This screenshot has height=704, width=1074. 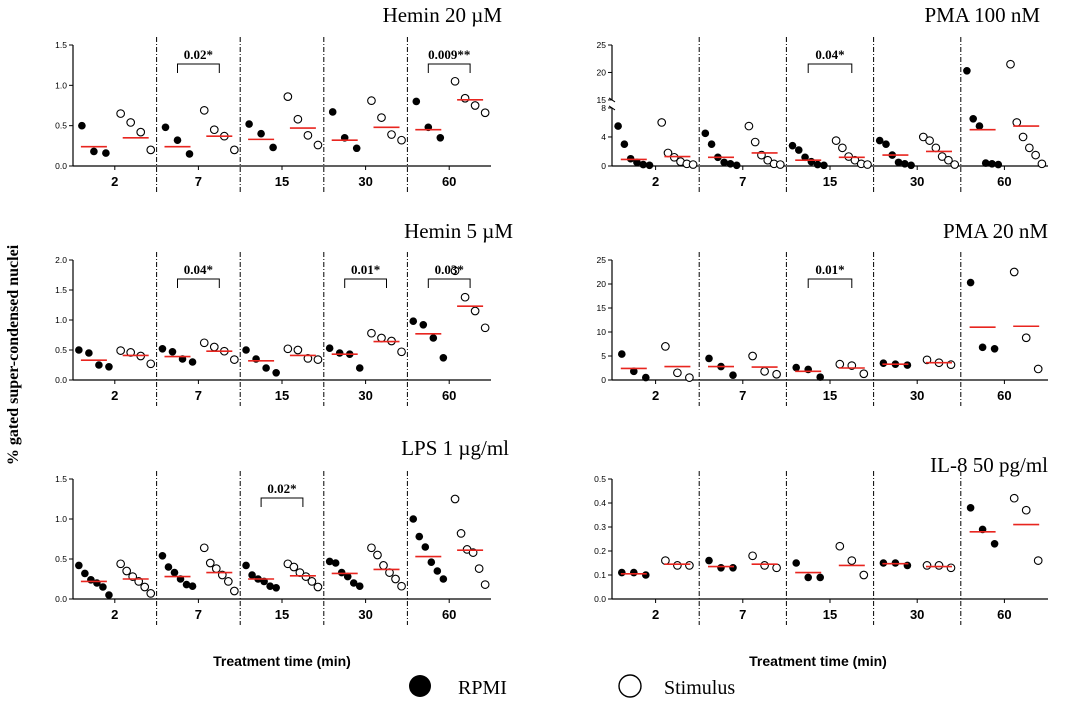 I want to click on significance-label: 0.009**, so click(x=449, y=54).